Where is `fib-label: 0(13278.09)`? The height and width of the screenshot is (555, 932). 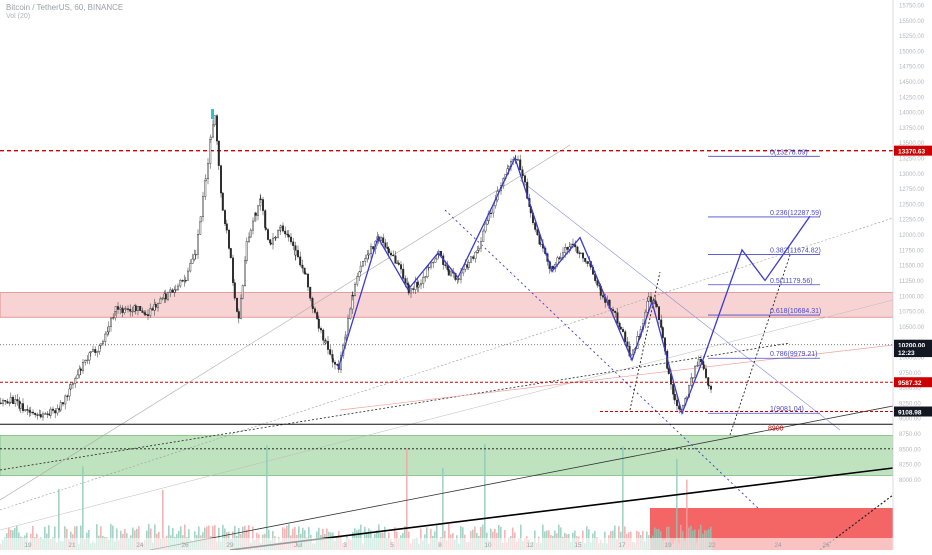
fib-label: 0(13278.09) is located at coordinates (789, 152).